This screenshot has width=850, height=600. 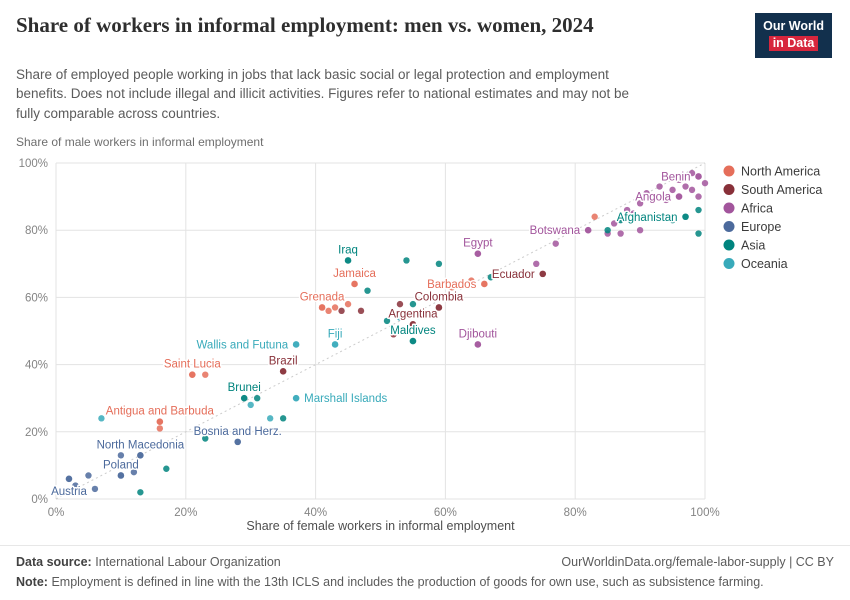 I want to click on point-label: Botswana, so click(x=555, y=230).